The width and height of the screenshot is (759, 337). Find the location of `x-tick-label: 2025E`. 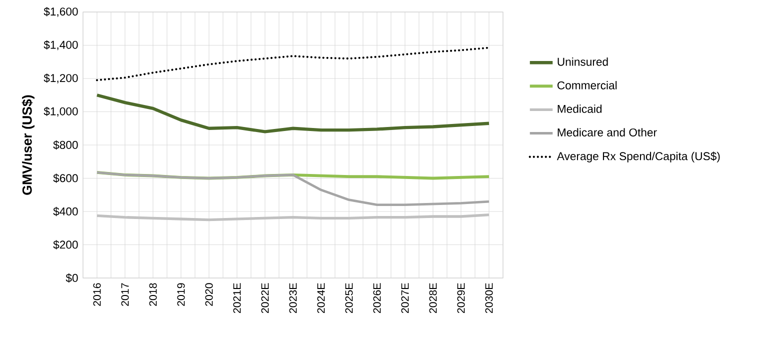

x-tick-label: 2025E is located at coordinates (349, 298).